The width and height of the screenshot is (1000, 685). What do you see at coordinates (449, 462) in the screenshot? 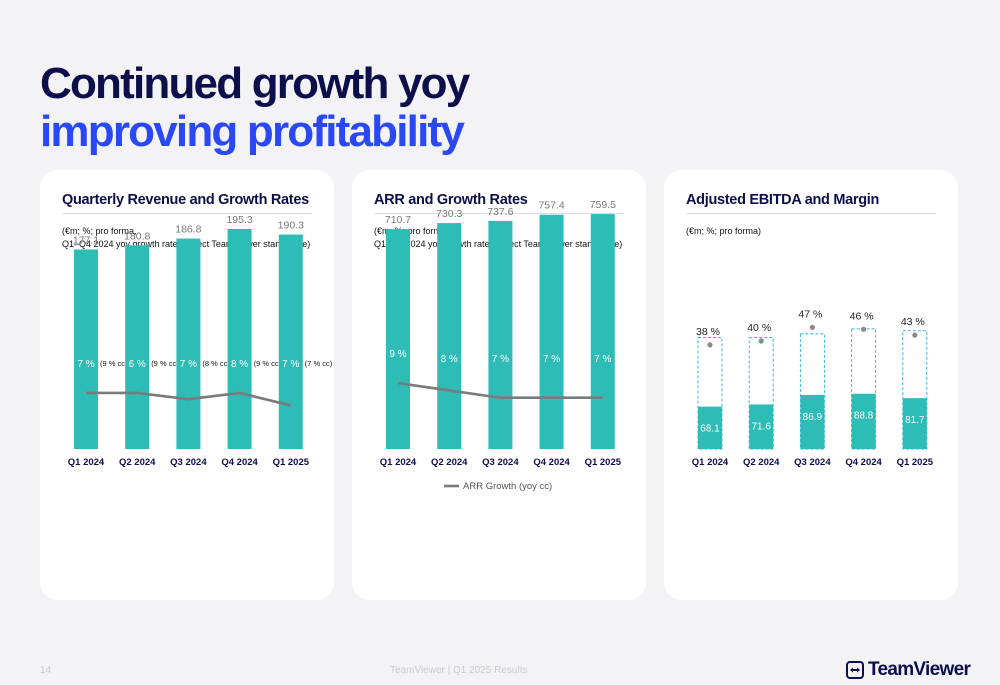
I see `arr-category-label-2: Q2 2024` at bounding box center [449, 462].